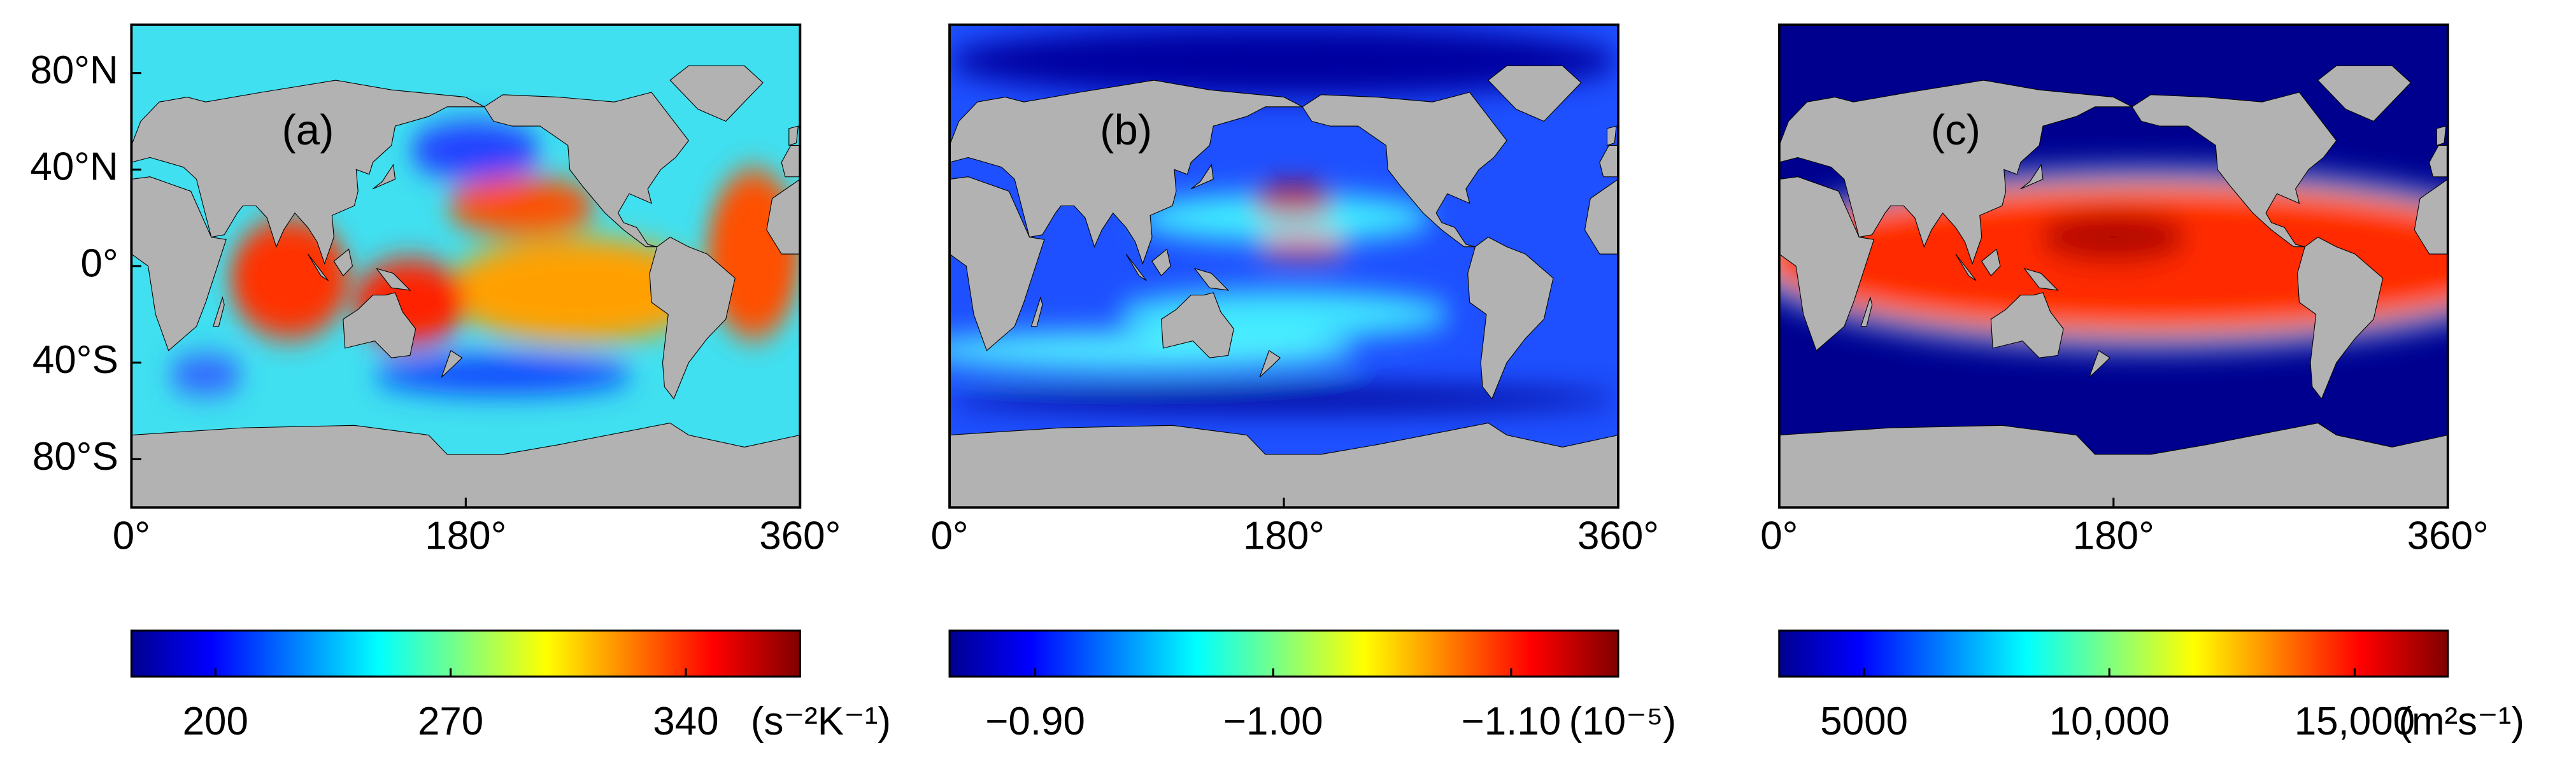 This screenshot has width=2576, height=767. Describe the element at coordinates (1035, 721) in the screenshot. I see `colorbar-tick-label: −0.90` at that location.